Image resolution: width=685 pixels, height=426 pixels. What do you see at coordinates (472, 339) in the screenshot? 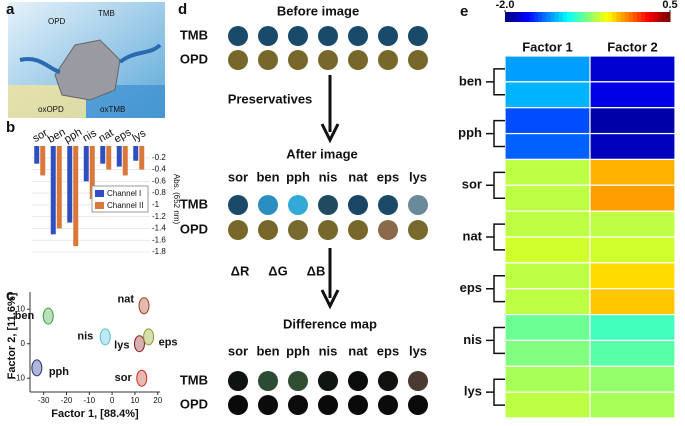
I see `group-label: nis` at bounding box center [472, 339].